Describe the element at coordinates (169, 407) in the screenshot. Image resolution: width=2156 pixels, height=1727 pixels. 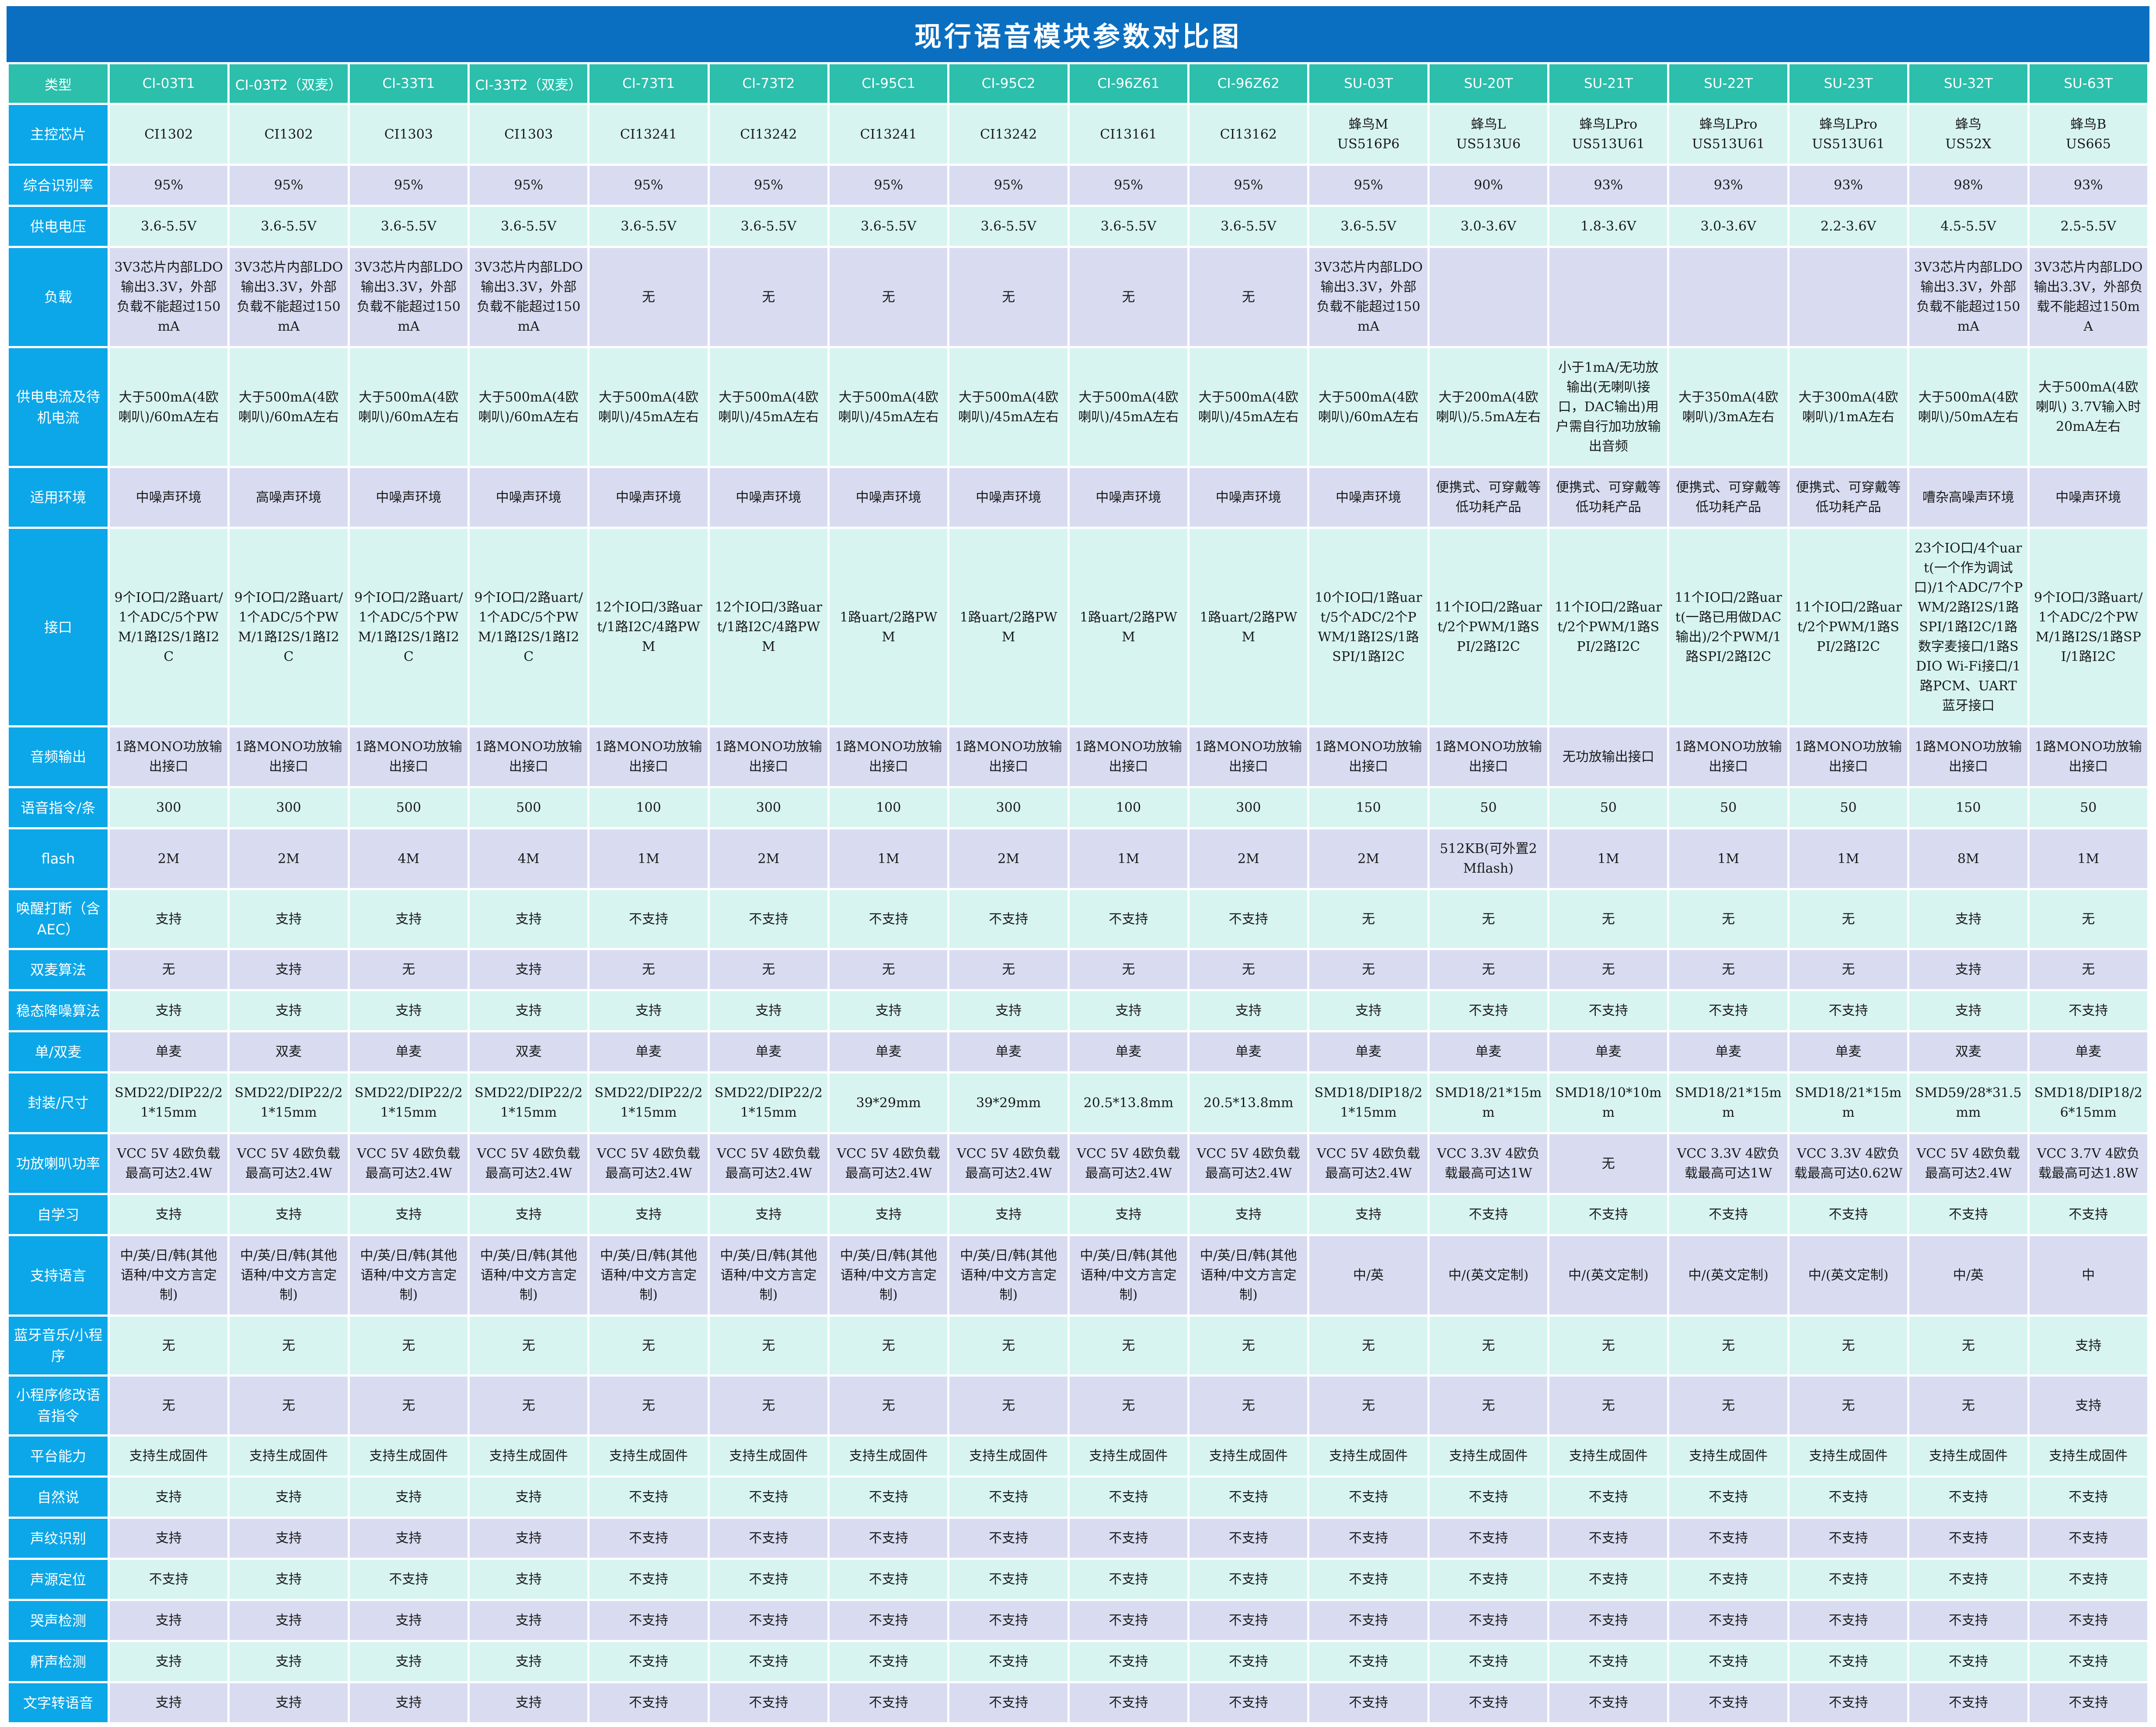
I see `table-cell: 大于500mA(4欧喇叭)/60mA左右` at that location.